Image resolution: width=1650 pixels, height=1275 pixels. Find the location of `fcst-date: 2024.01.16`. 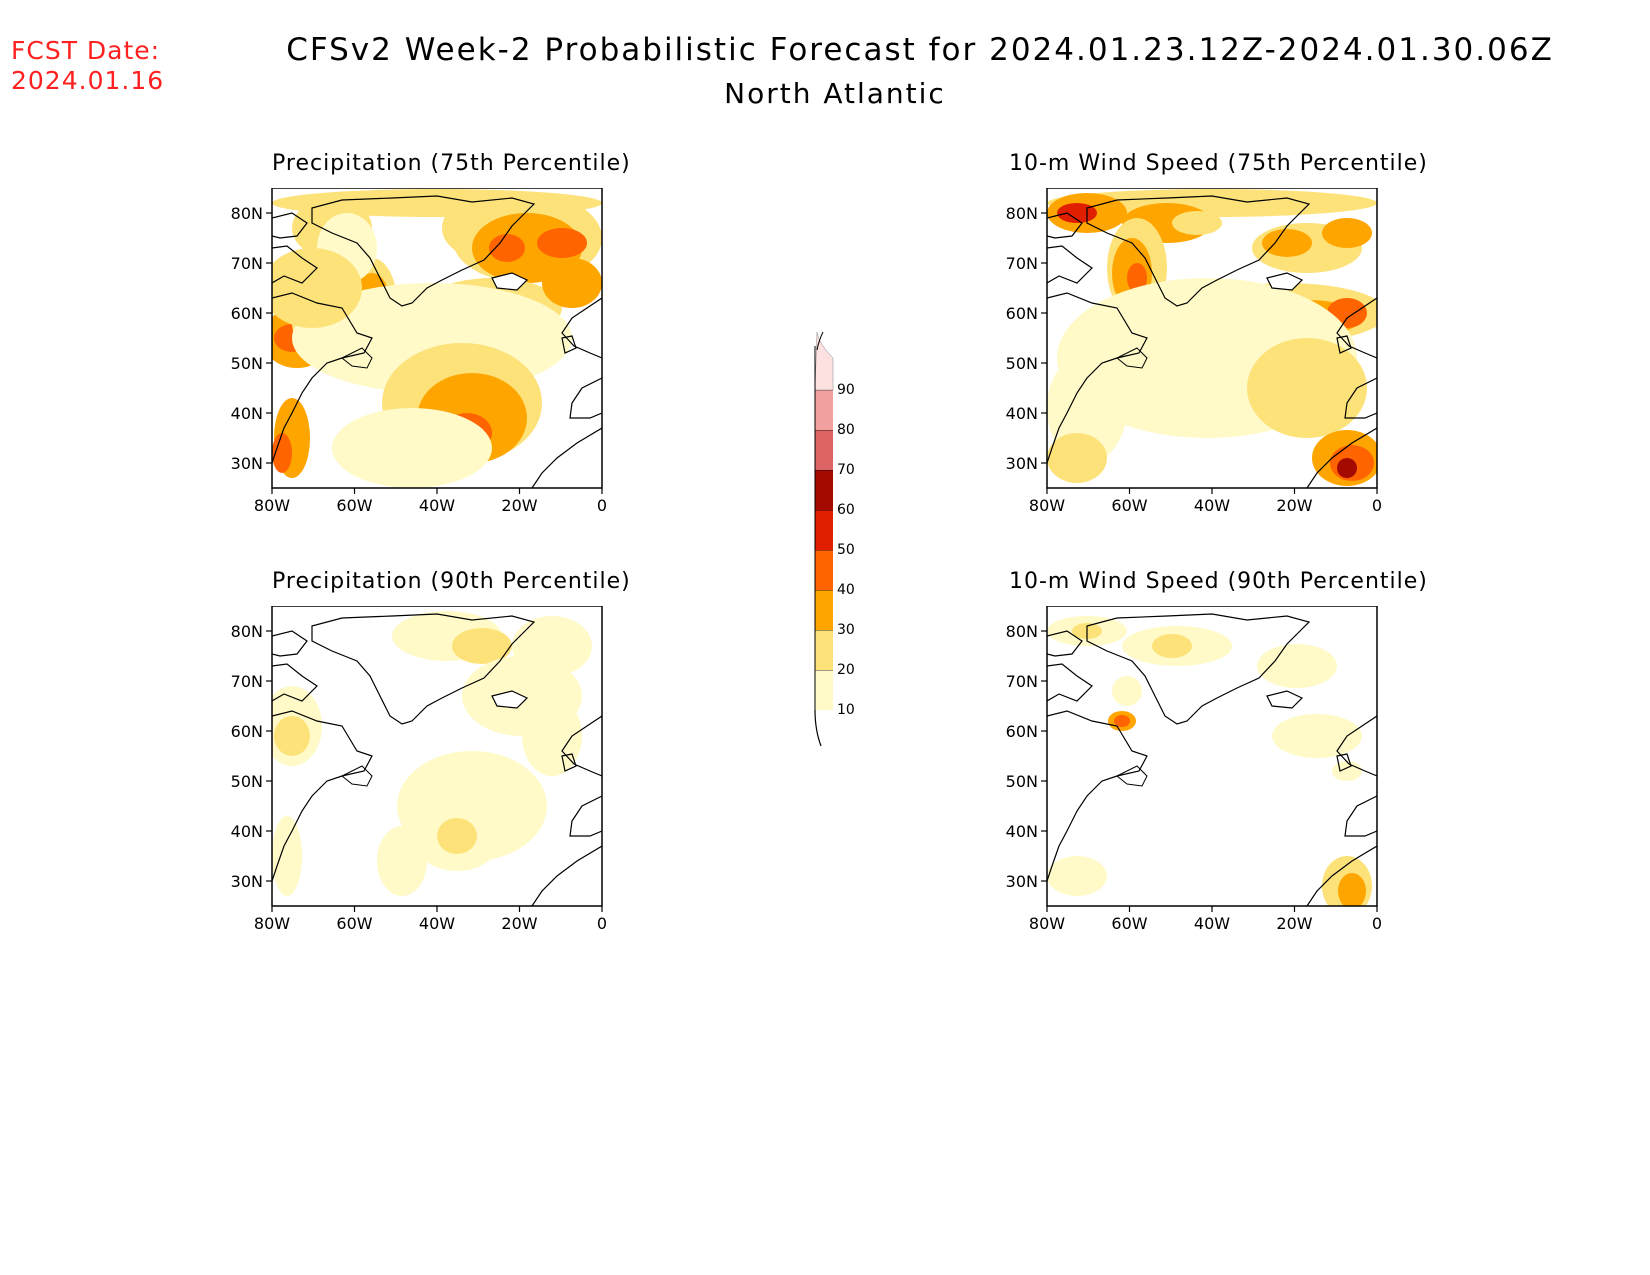

fcst-date: 2024.01.16 is located at coordinates (88, 80).